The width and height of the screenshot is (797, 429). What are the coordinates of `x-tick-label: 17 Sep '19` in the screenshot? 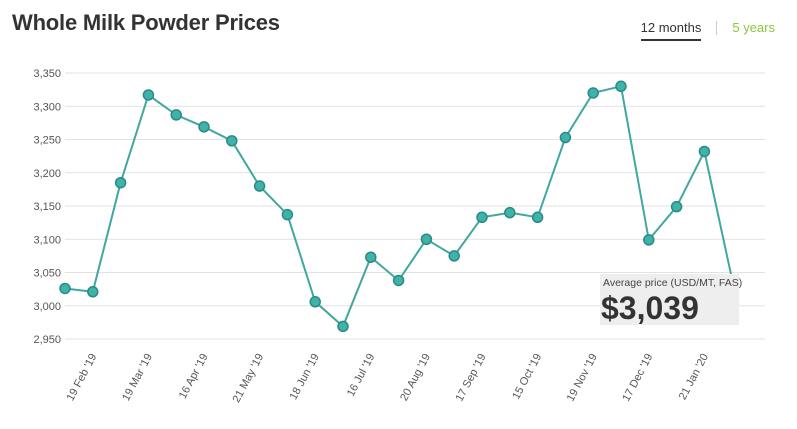 It's located at (471, 378).